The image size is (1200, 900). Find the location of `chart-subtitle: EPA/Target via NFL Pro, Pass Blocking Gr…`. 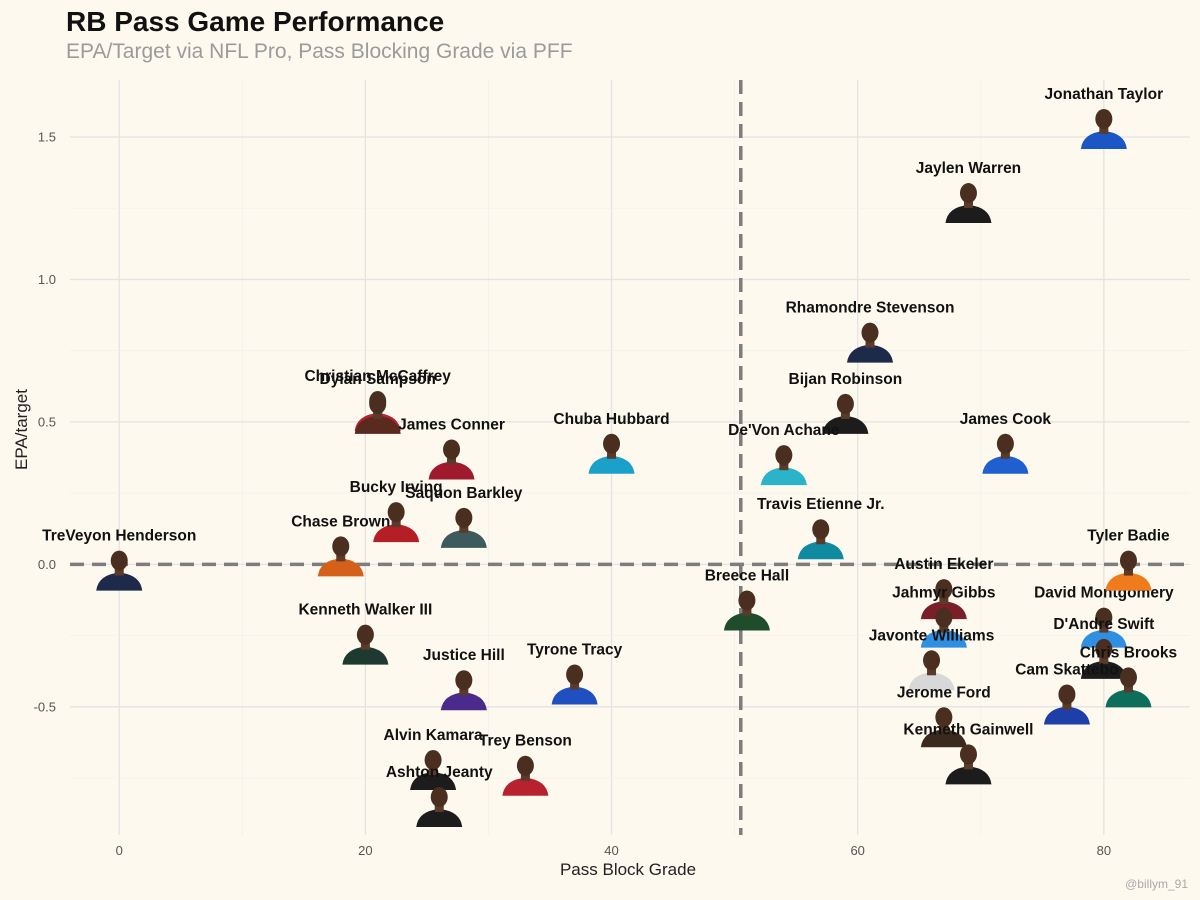

chart-subtitle: EPA/Target via NFL Pro, Pass Blocking Gr… is located at coordinates (319, 51).